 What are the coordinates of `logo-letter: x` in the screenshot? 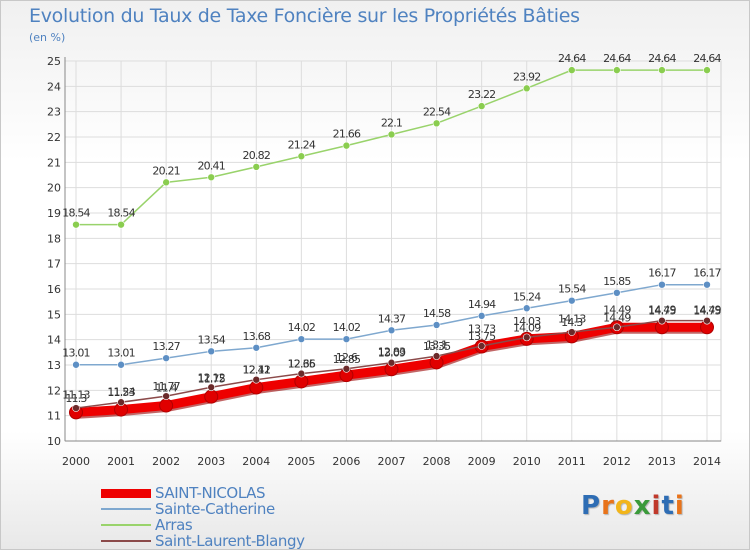 It's located at (642, 506).